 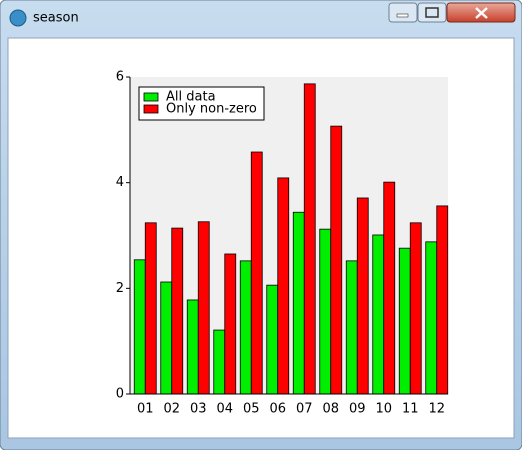 I want to click on maximize-icon, so click(x=432, y=12).